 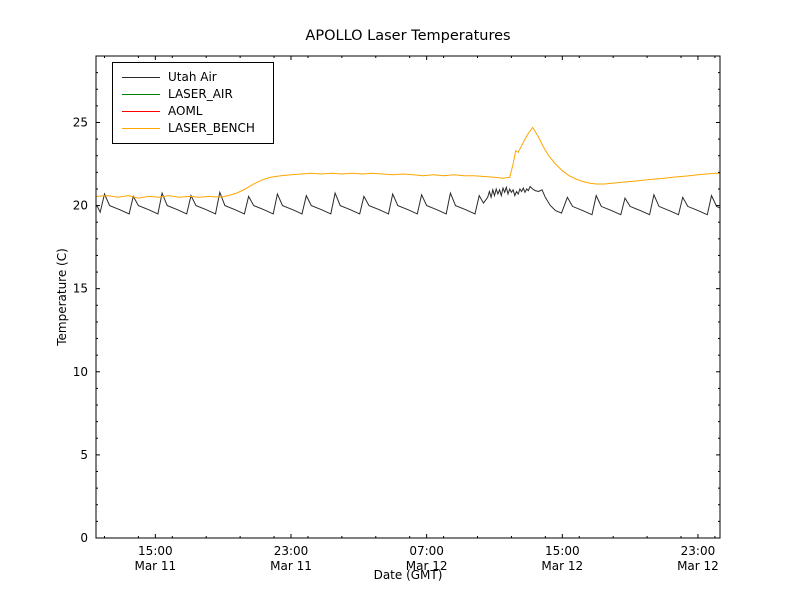 What do you see at coordinates (84, 538) in the screenshot?
I see `tick-label: 0` at bounding box center [84, 538].